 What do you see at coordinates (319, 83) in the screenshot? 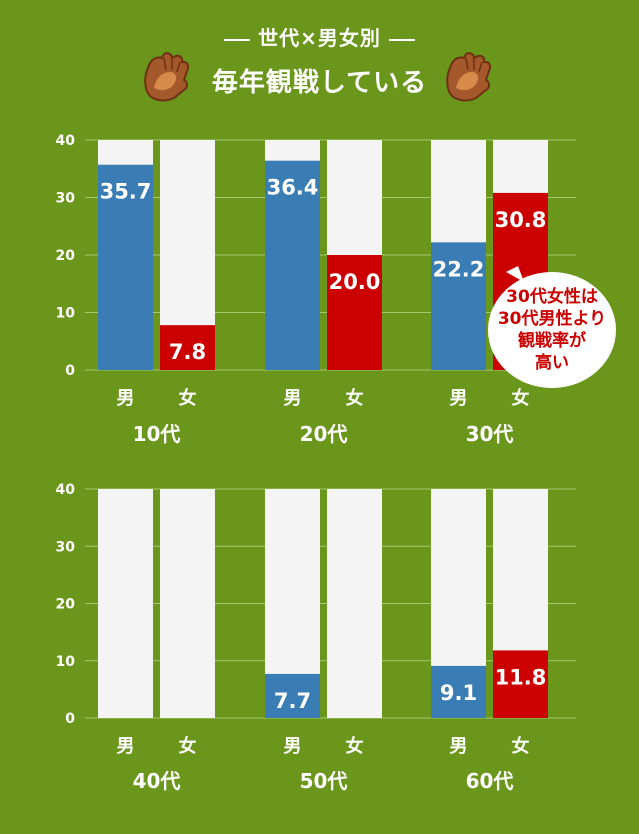
I see `chart-title: 毎年観戦している` at bounding box center [319, 83].